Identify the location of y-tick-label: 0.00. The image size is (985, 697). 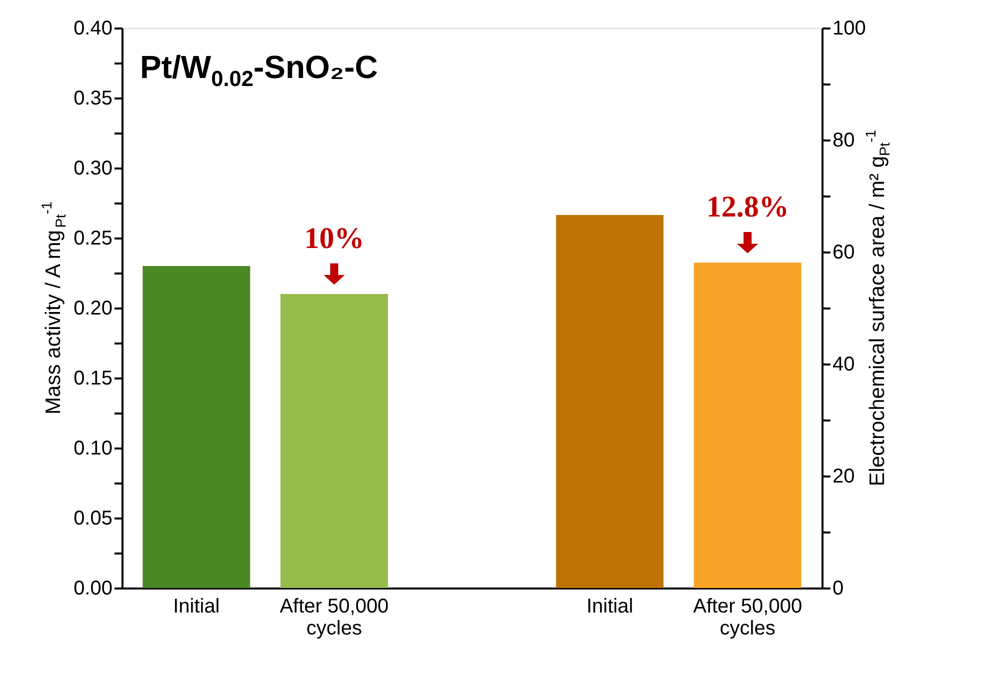
(93, 589).